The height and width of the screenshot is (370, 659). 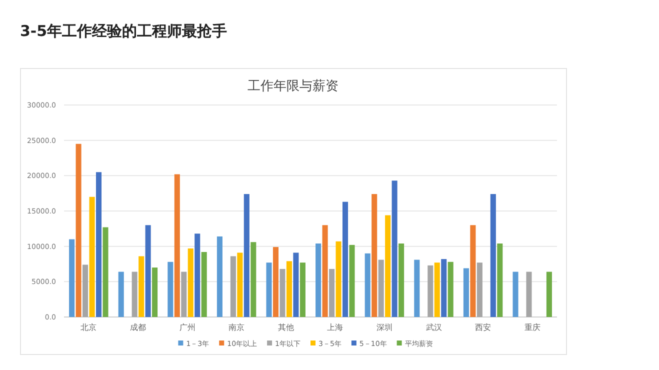 I want to click on x-tick-label: 上海, so click(x=335, y=327).